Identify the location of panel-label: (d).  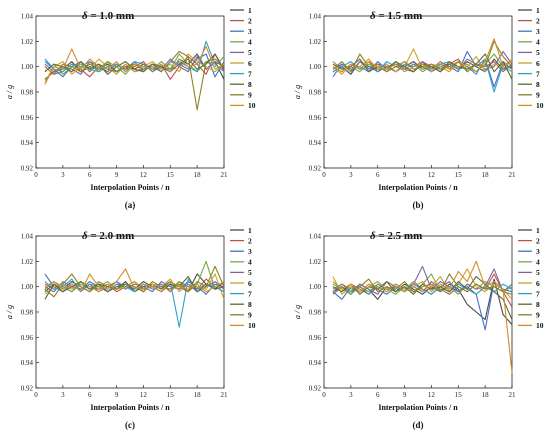
(418, 425).